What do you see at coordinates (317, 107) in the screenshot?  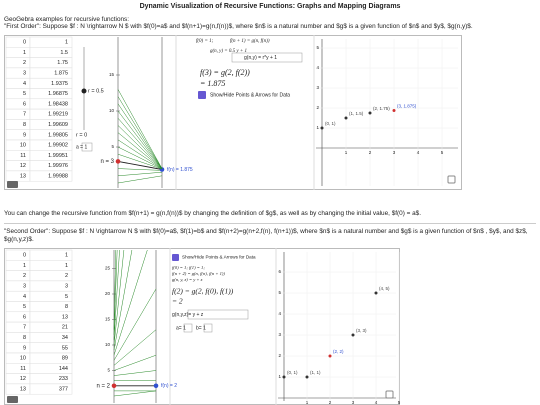 I see `y-tick-label: 2` at bounding box center [317, 107].